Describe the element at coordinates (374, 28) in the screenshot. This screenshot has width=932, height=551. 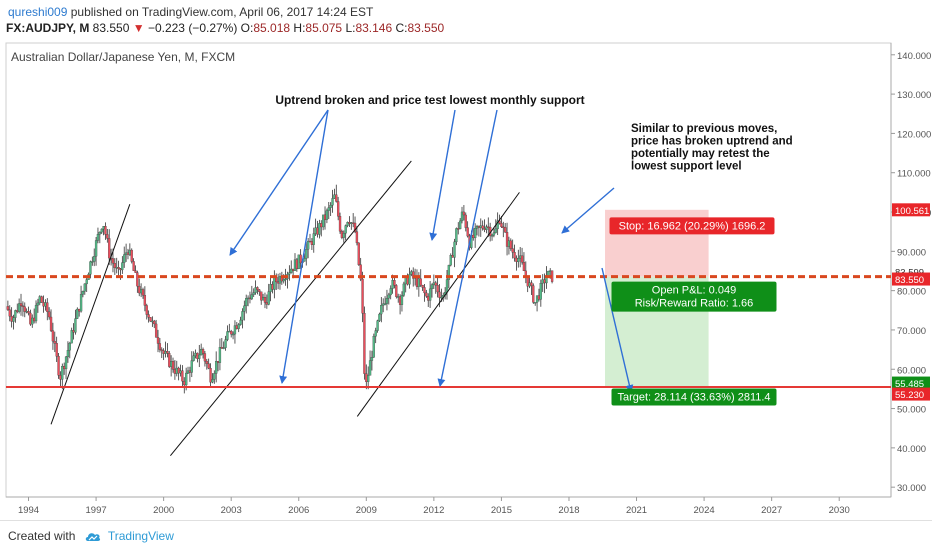
I see `low-value: 83.146` at that location.